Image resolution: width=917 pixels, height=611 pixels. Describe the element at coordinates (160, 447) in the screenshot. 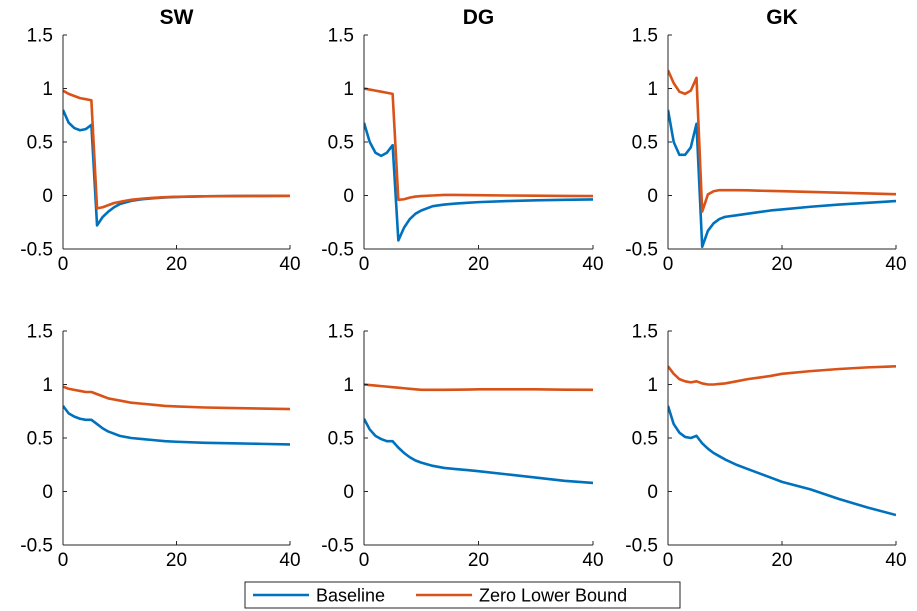

I see `panel-4: -0.500.511.50 20 40` at that location.